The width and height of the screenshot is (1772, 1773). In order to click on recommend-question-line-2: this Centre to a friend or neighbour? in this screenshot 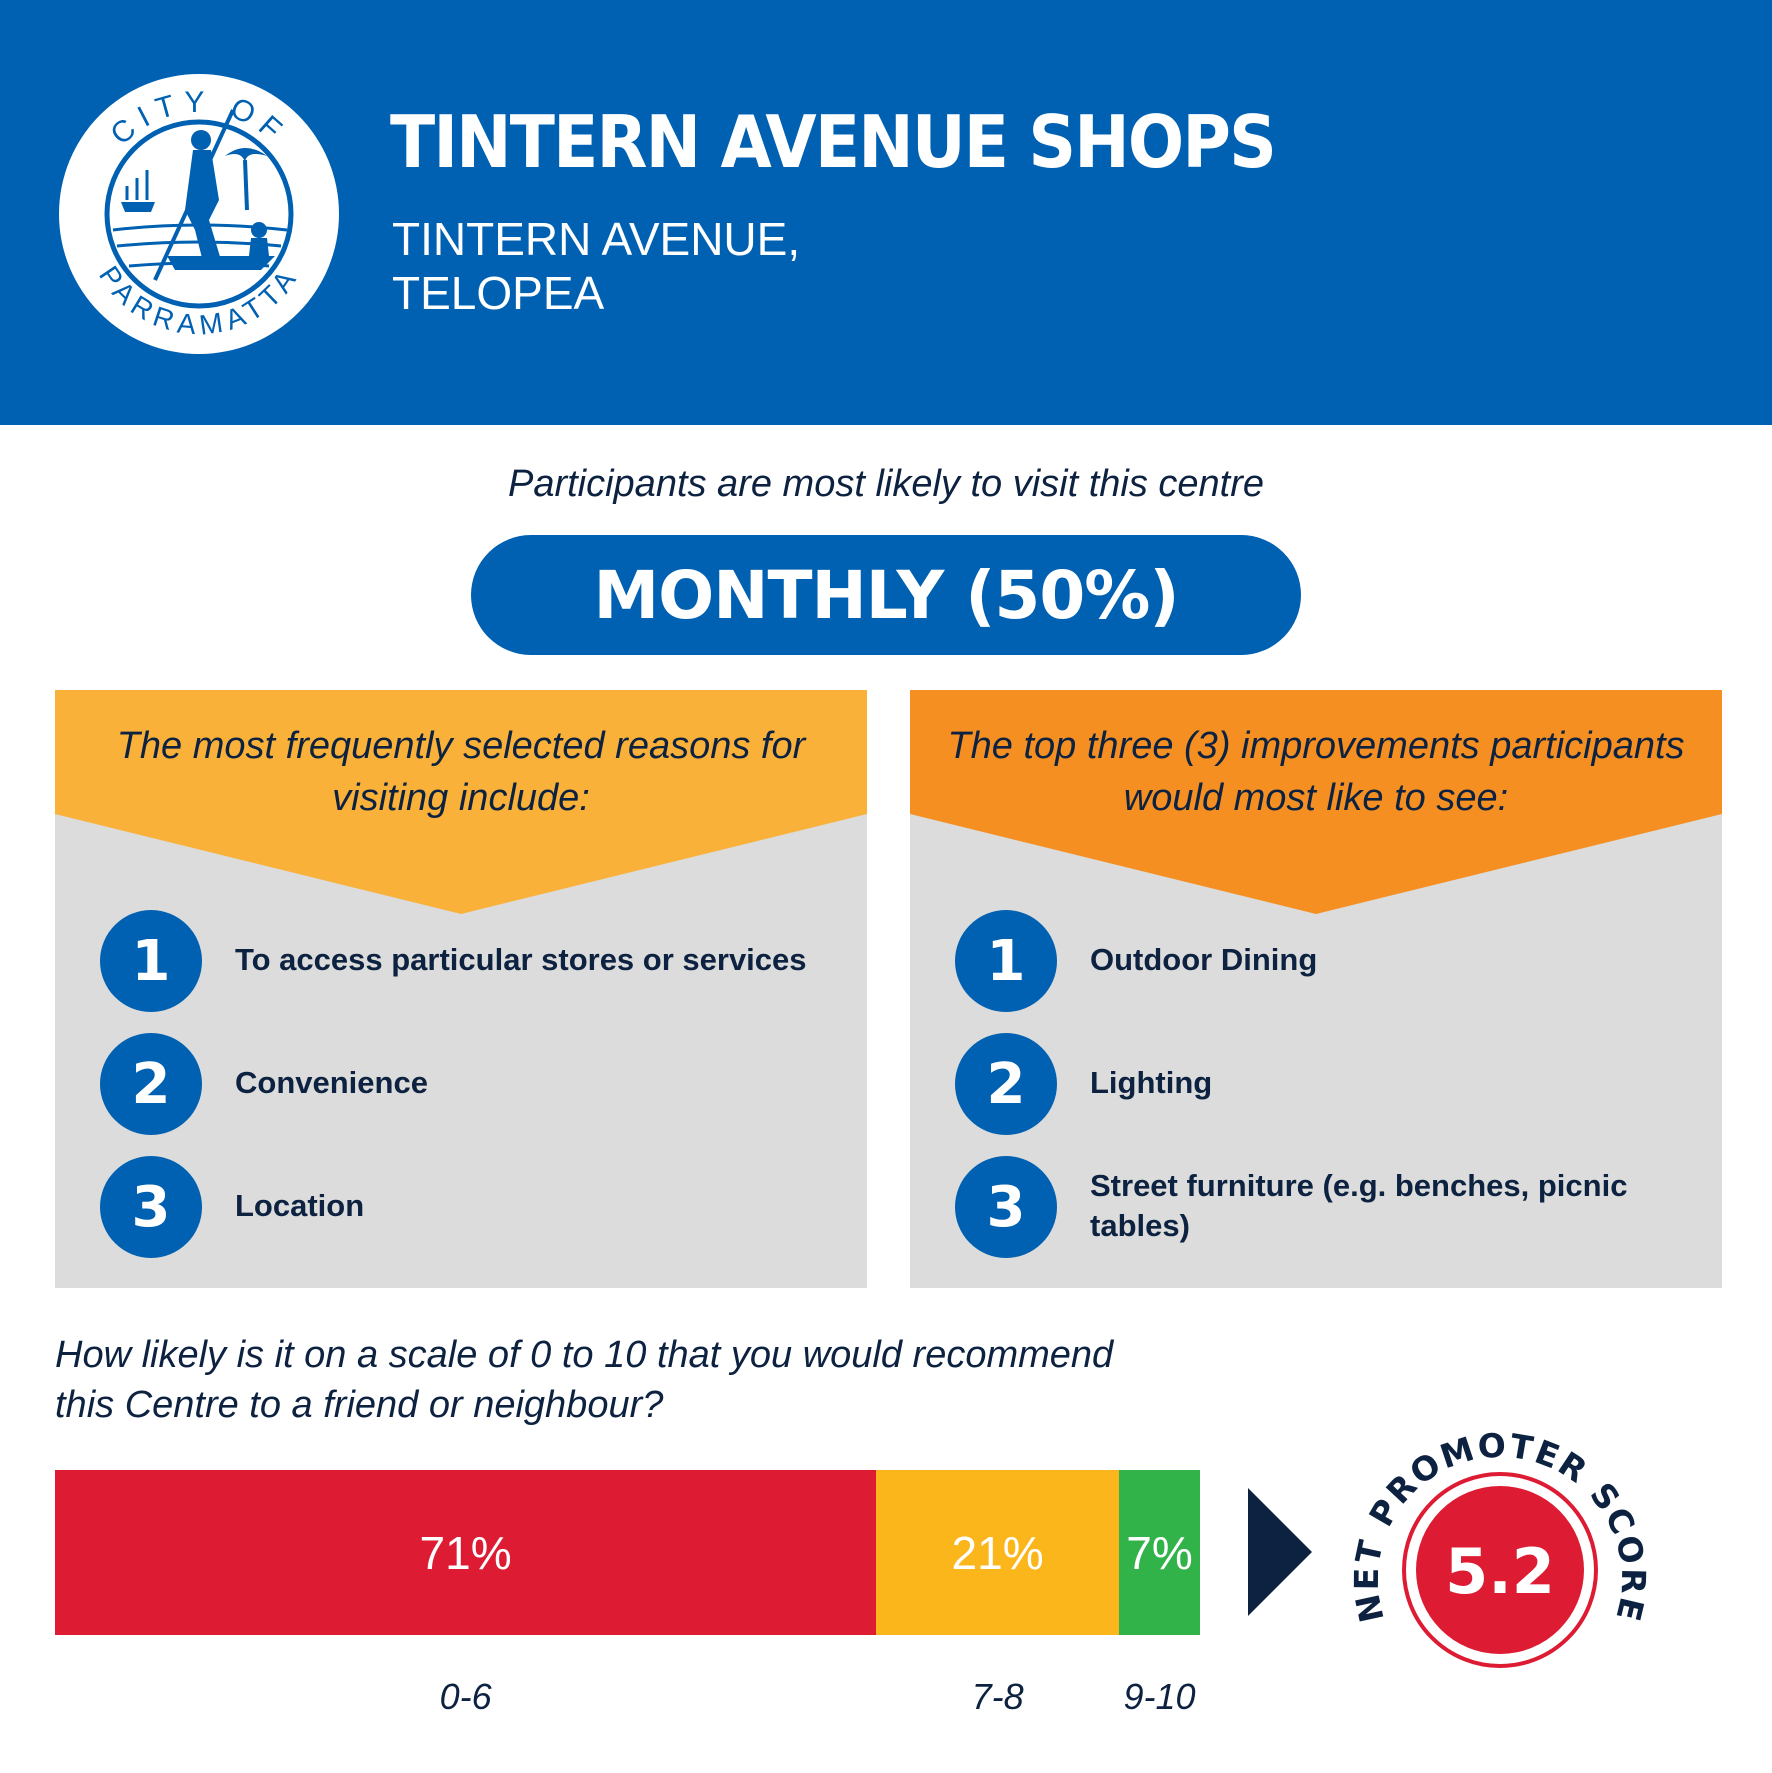, I will do `click(359, 1405)`.